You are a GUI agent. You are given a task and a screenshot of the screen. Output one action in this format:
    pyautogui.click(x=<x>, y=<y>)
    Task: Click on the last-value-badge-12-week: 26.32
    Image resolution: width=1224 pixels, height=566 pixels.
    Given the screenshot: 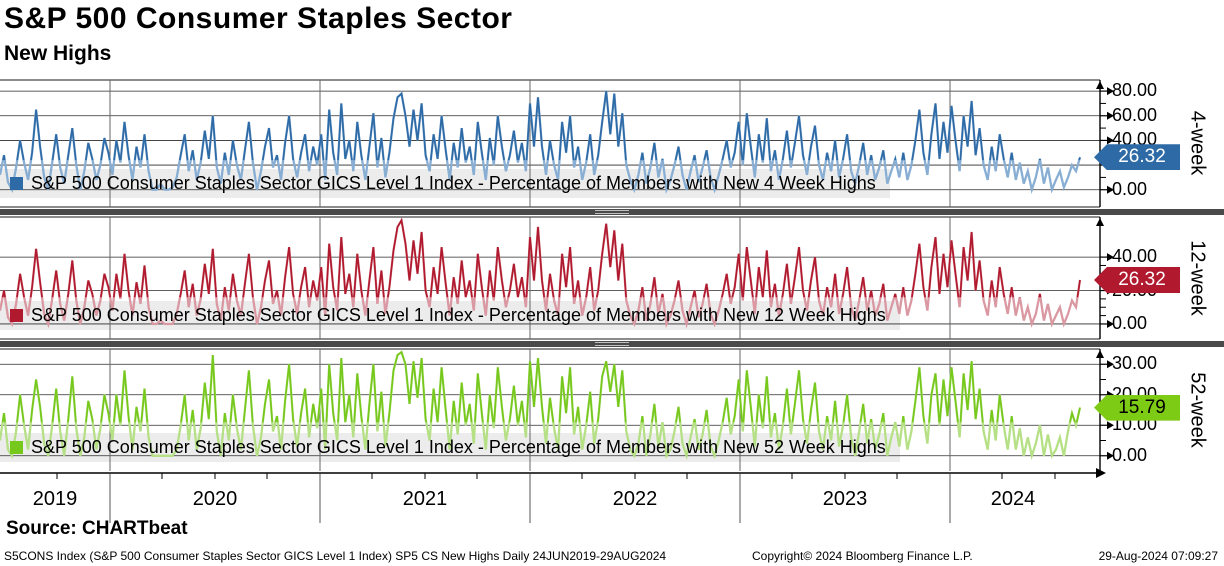 What is the action you would take?
    pyautogui.click(x=1137, y=279)
    